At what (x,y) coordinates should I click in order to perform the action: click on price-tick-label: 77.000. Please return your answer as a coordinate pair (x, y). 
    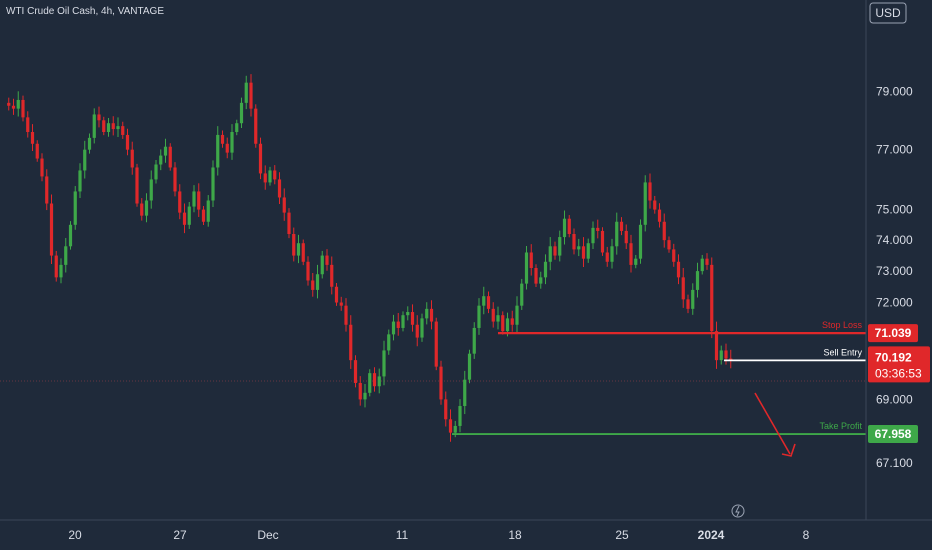
    Looking at the image, I should click on (894, 150).